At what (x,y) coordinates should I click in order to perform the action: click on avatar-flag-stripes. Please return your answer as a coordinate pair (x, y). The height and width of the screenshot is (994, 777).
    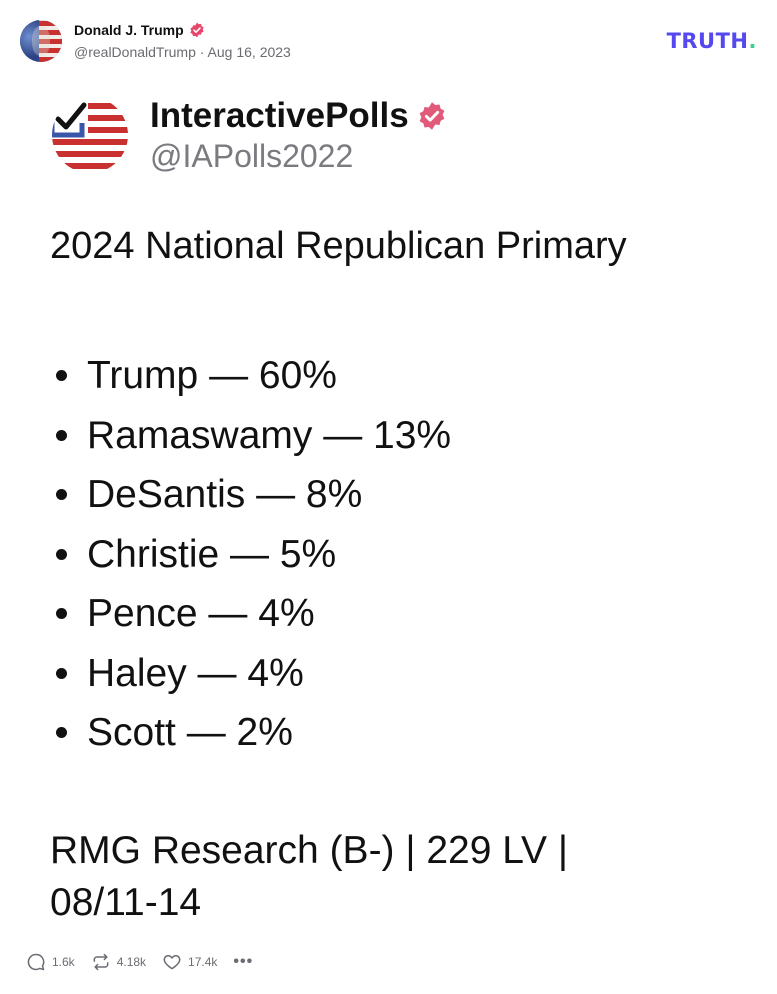
    Looking at the image, I should click on (50, 41).